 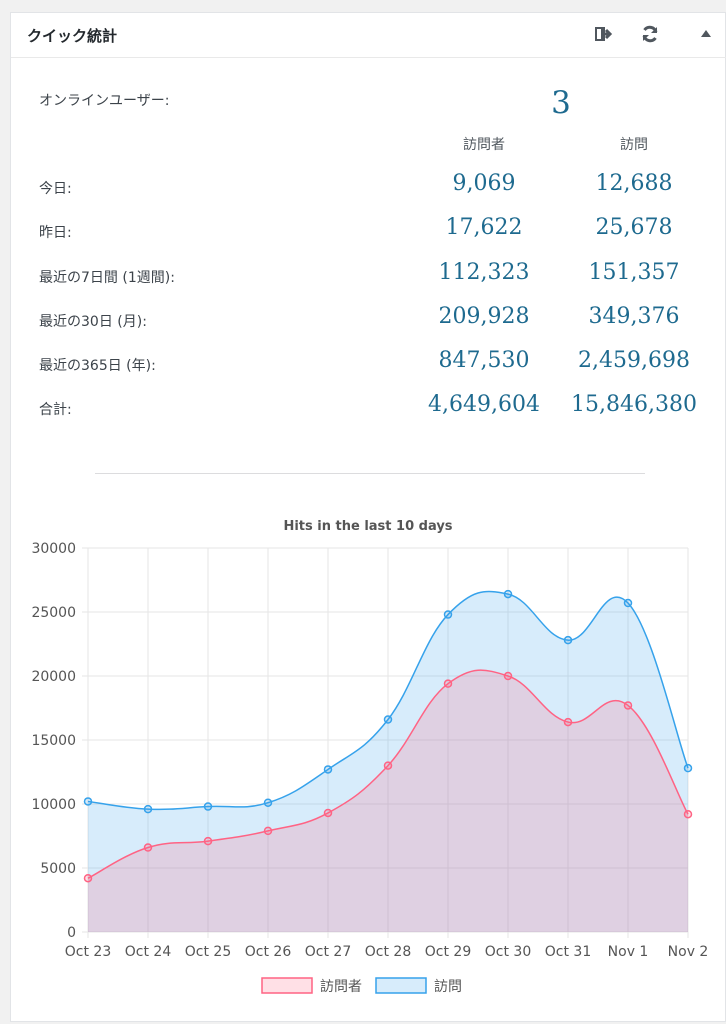 I want to click on x-tick-label: Nov 1, so click(x=628, y=952).